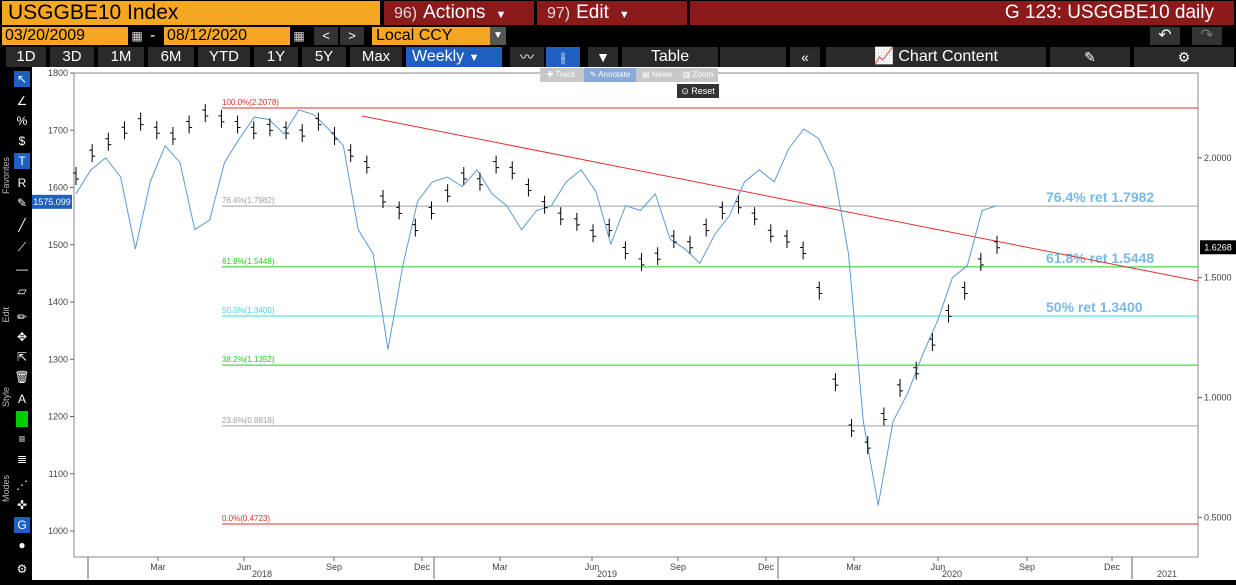 Image resolution: width=1236 pixels, height=585 pixels. Describe the element at coordinates (22, 79) in the screenshot. I see `cursor-icon: ↖` at that location.